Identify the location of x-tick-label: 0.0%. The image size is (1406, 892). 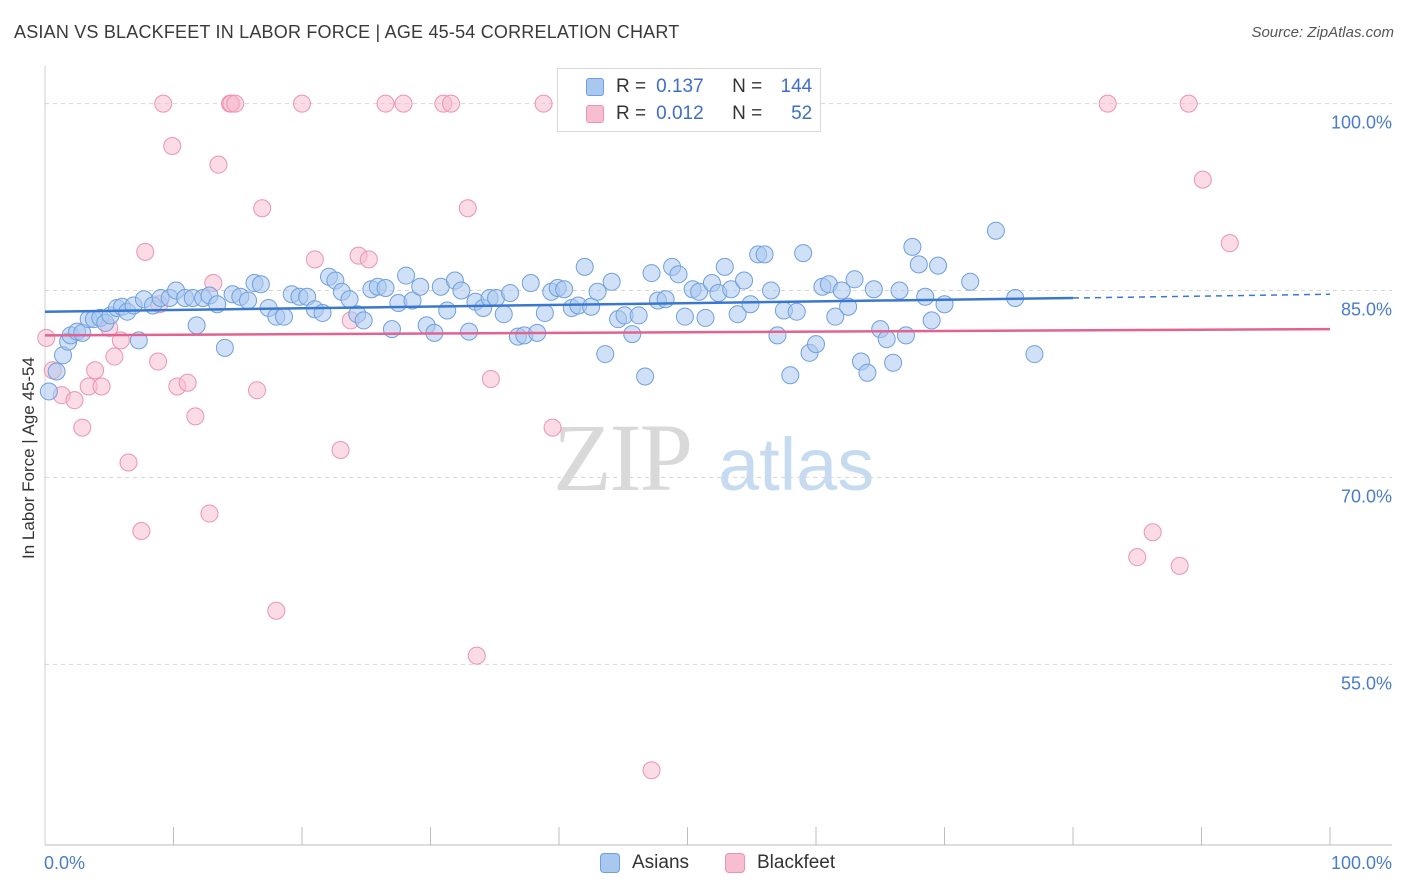
(64, 863).